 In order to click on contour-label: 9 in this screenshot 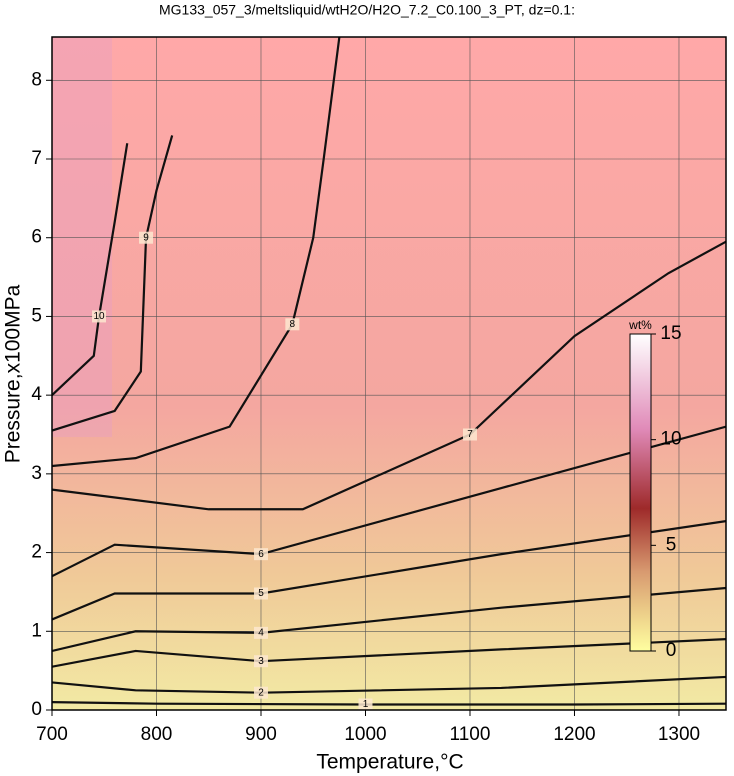, I will do `click(146, 237)`.